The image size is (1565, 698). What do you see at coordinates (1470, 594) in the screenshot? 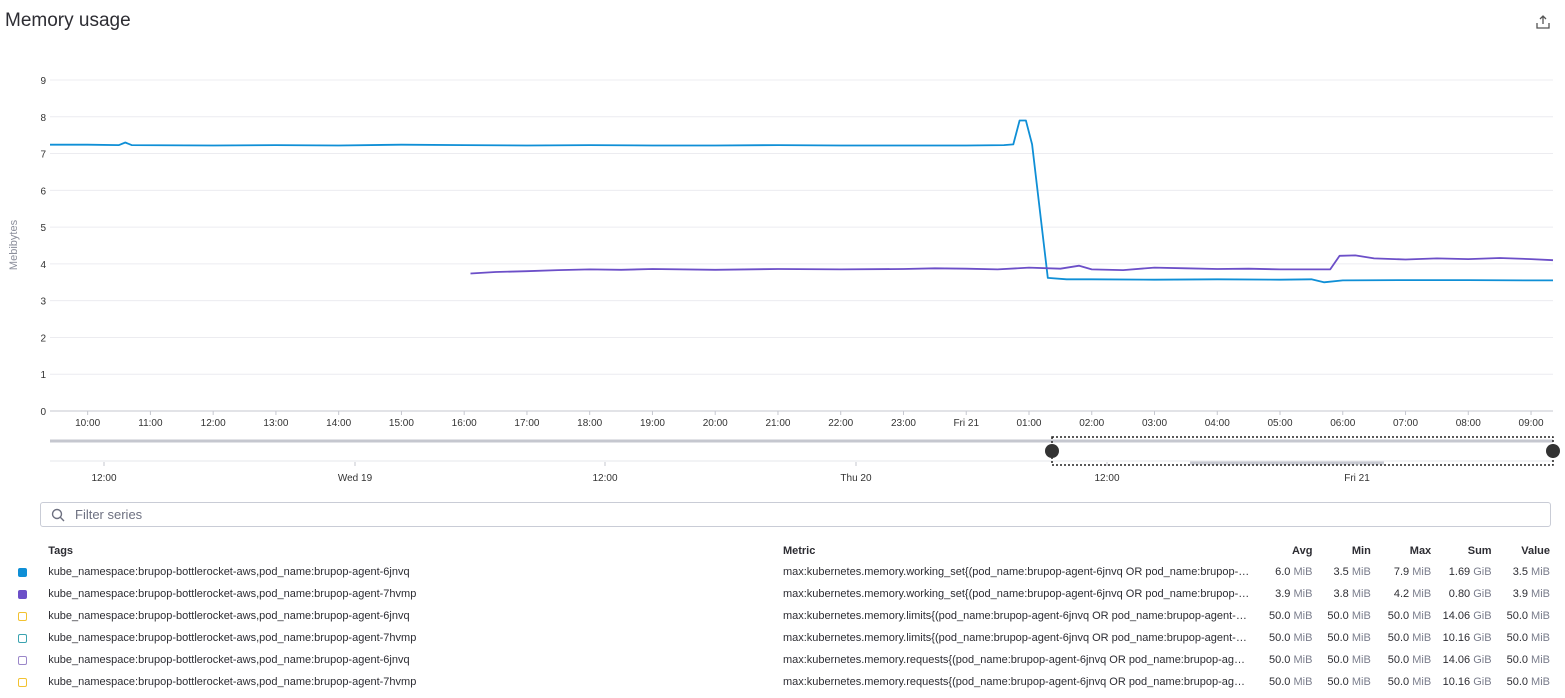
I see `legend-sum: 0.80 GiB` at bounding box center [1470, 594].